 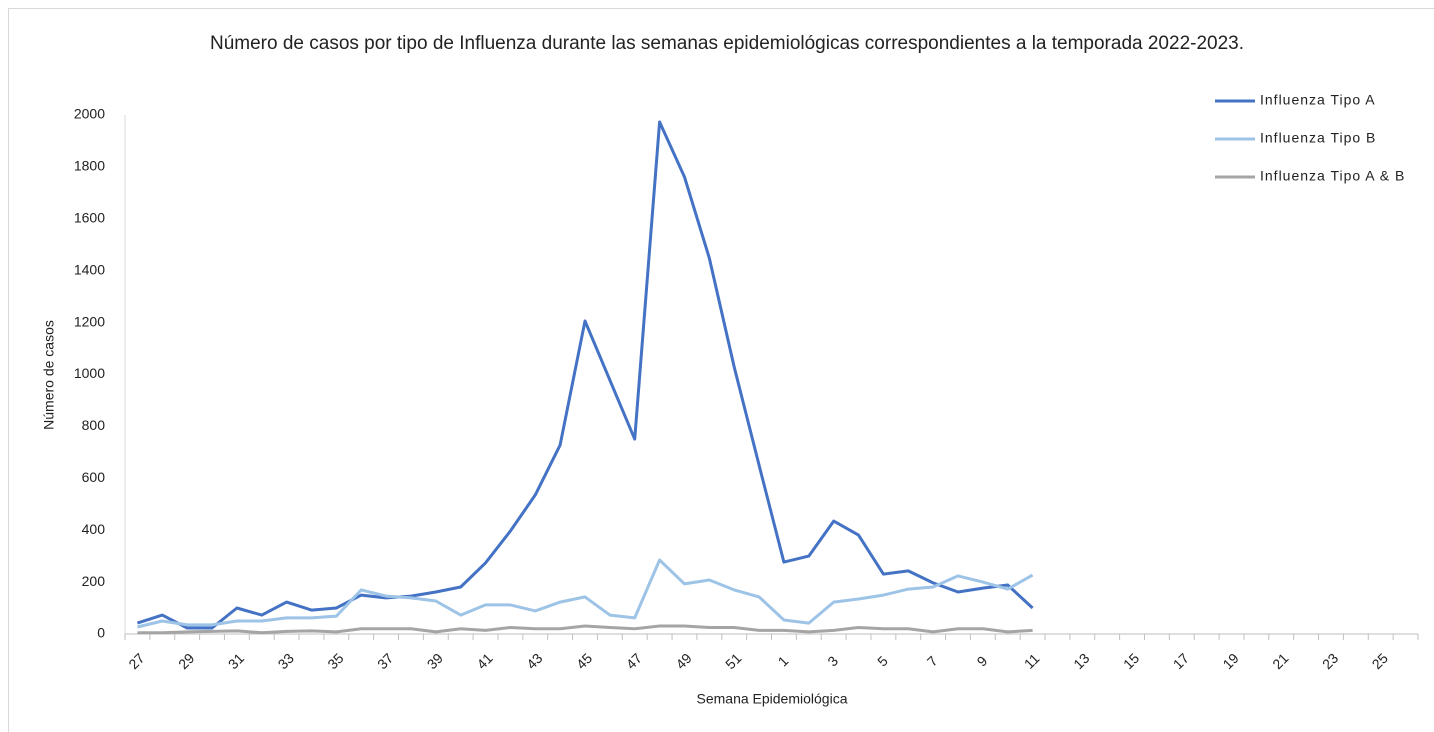 I want to click on x-tick-label: 39, so click(x=435, y=661).